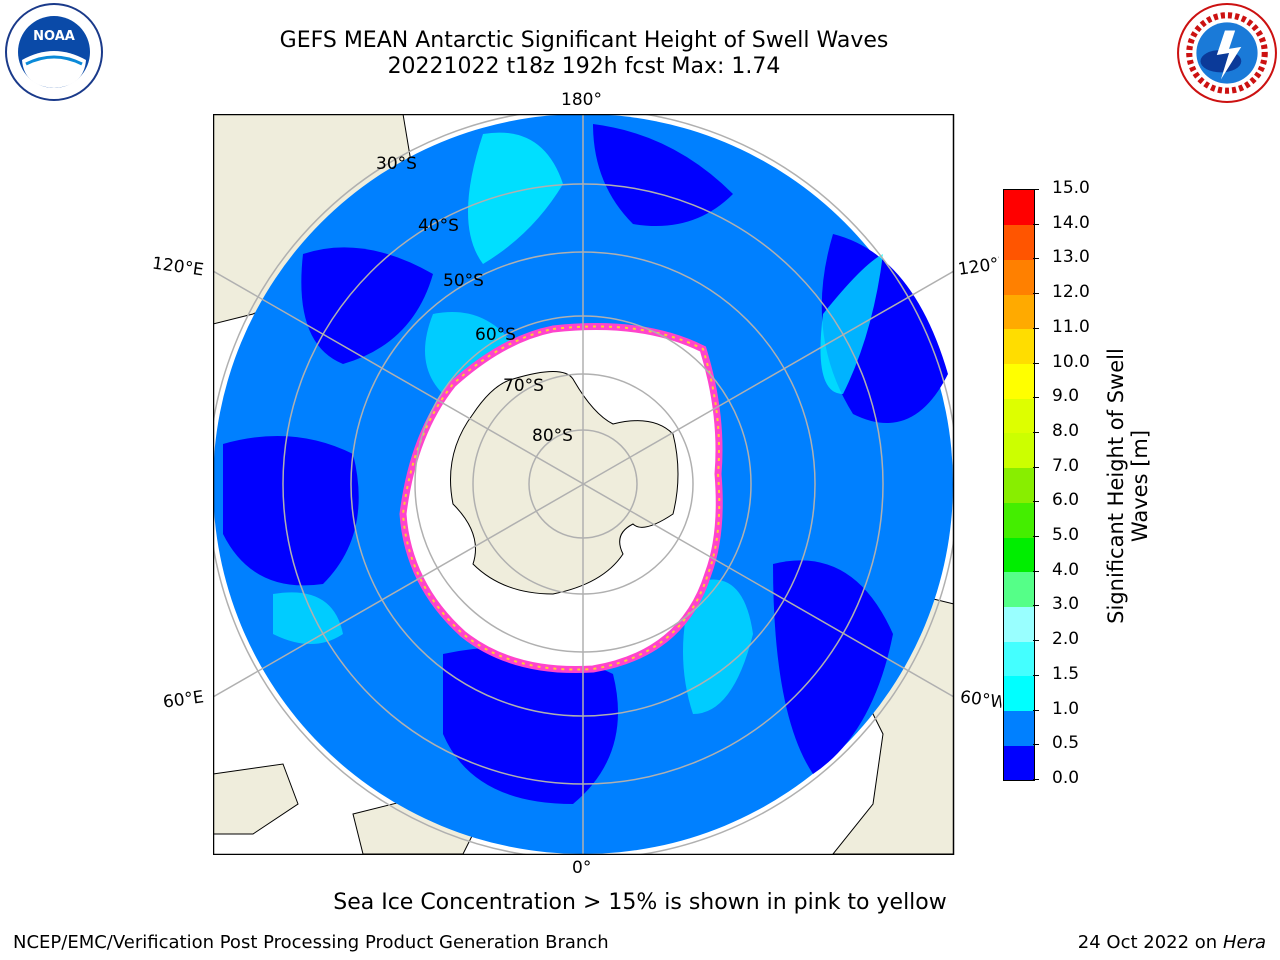 This screenshot has width=1280, height=960. Describe the element at coordinates (1071, 188) in the screenshot. I see `colorbar-tick-label: 15.0` at that location.